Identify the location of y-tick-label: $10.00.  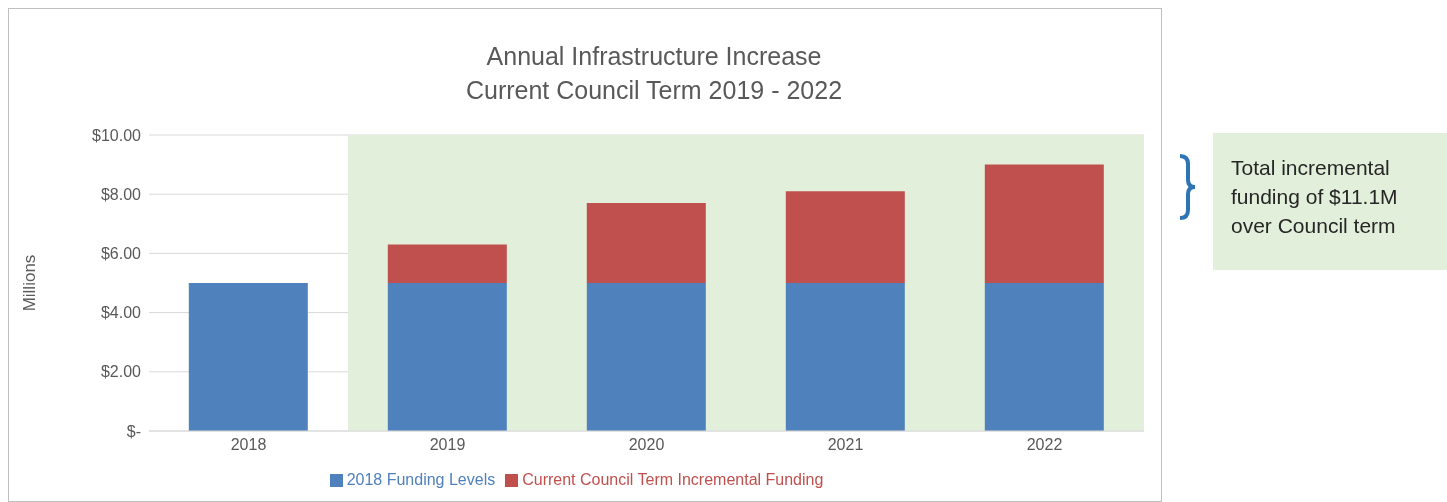
(117, 135).